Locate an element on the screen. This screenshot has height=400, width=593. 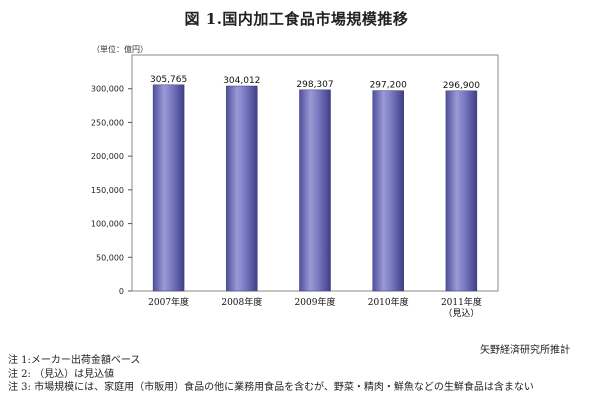
y-tick-label: 0 is located at coordinates (121, 291).